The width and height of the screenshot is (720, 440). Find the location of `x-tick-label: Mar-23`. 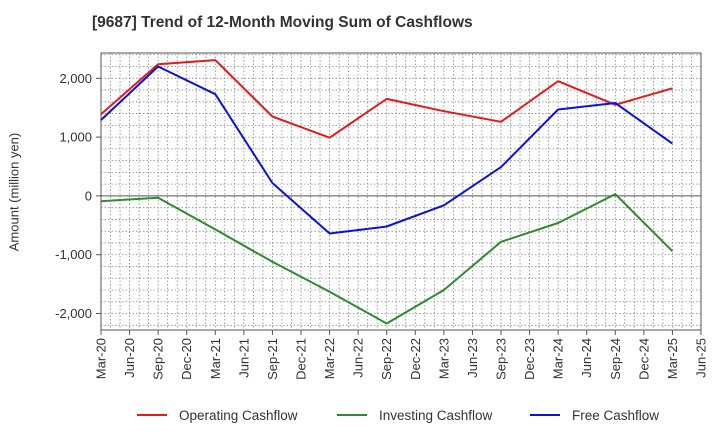

x-tick-label: Mar-23 is located at coordinates (443, 358).